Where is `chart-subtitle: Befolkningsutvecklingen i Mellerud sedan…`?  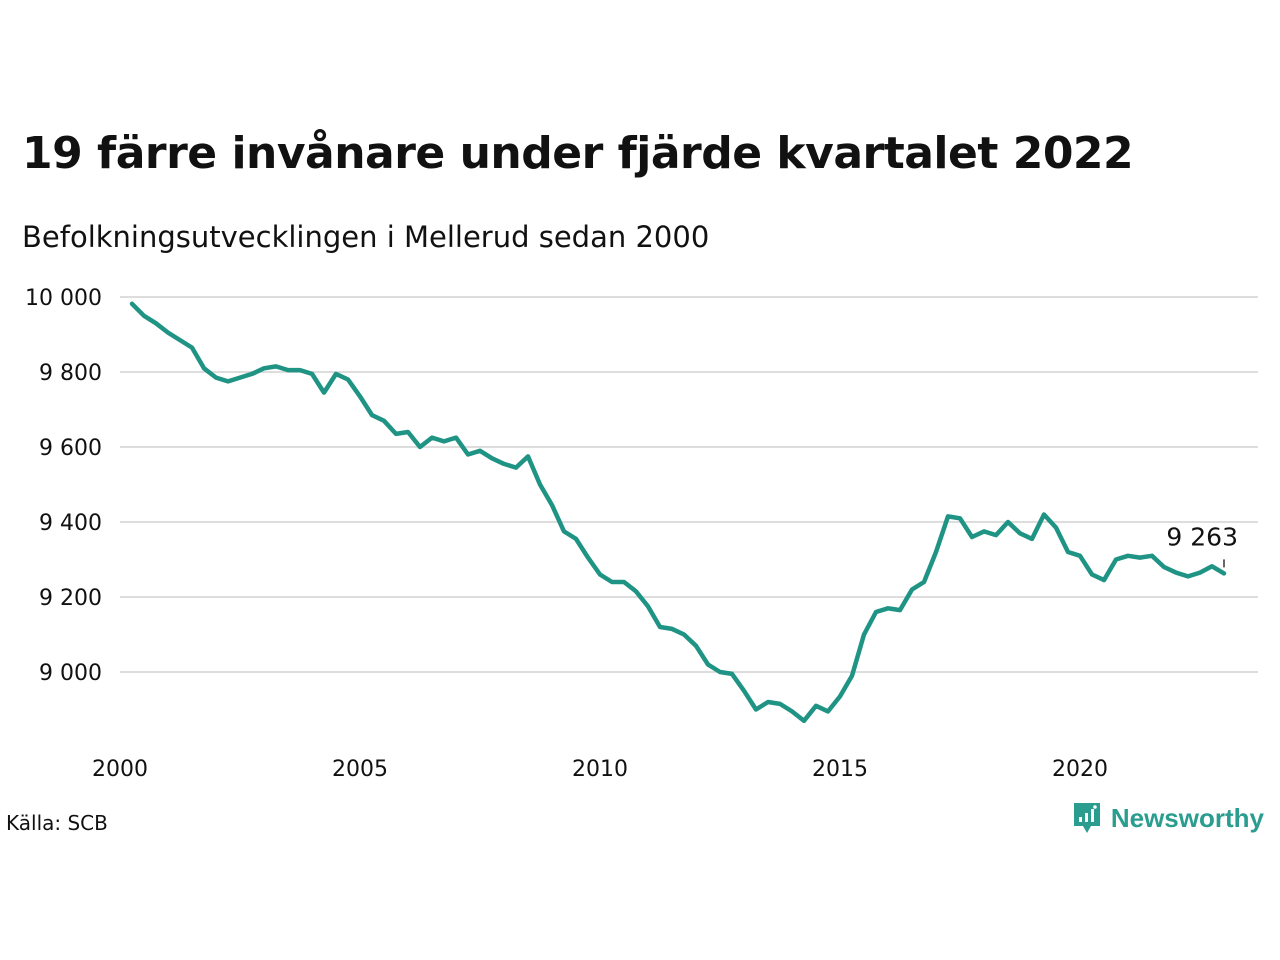
chart-subtitle: Befolkningsutvecklingen i Mellerud sedan… is located at coordinates (366, 237).